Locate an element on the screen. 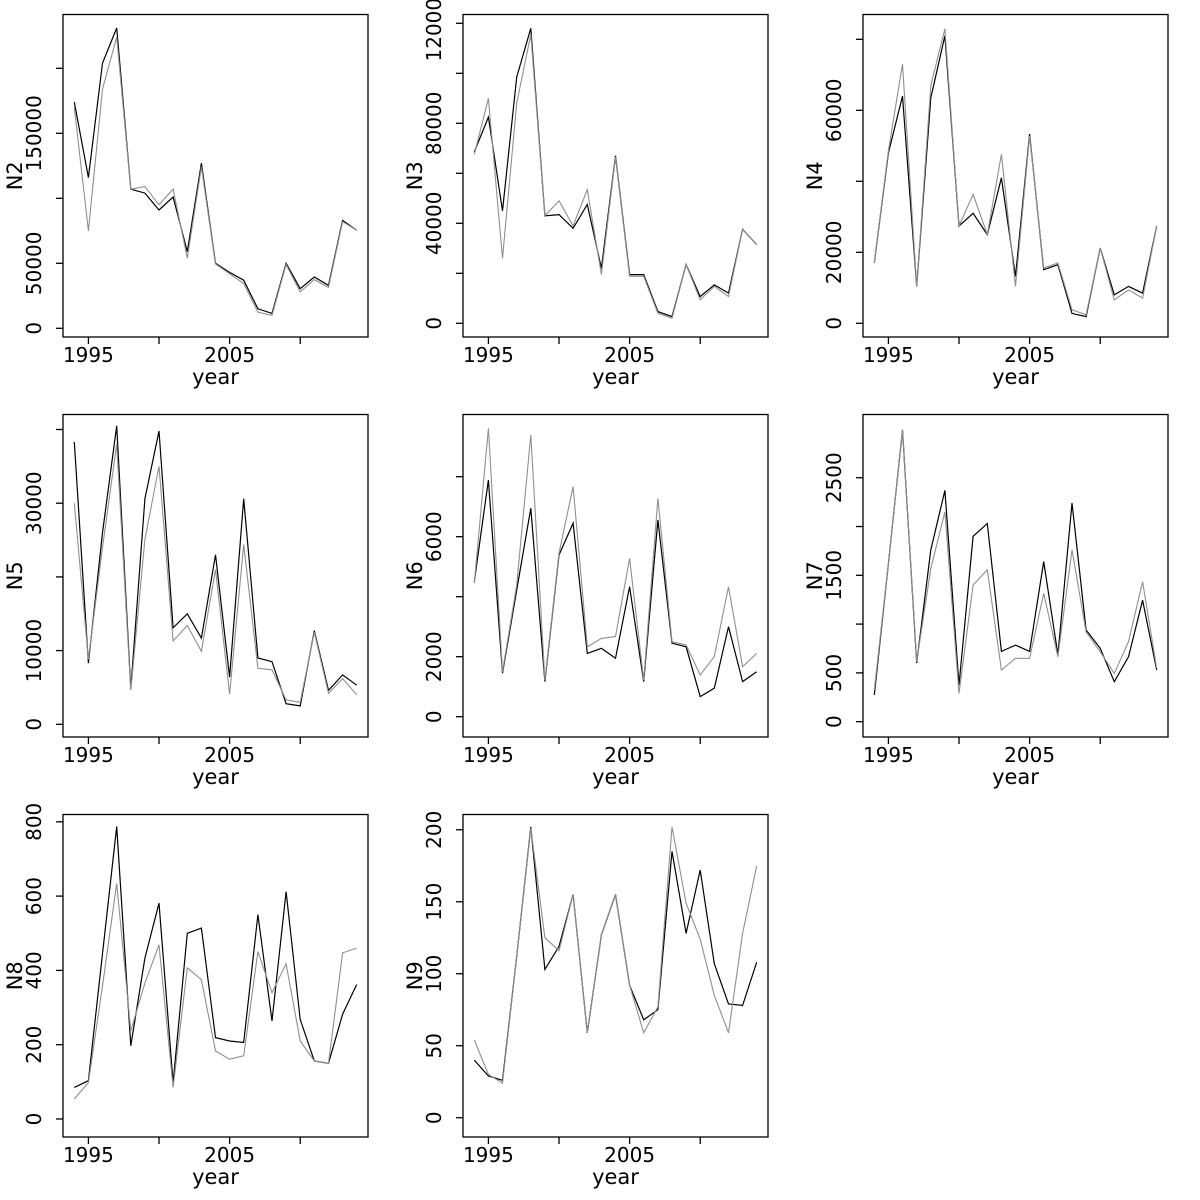  plot-N6: 1995 2005 0 2000 6000 year N6 is located at coordinates (586, 601).